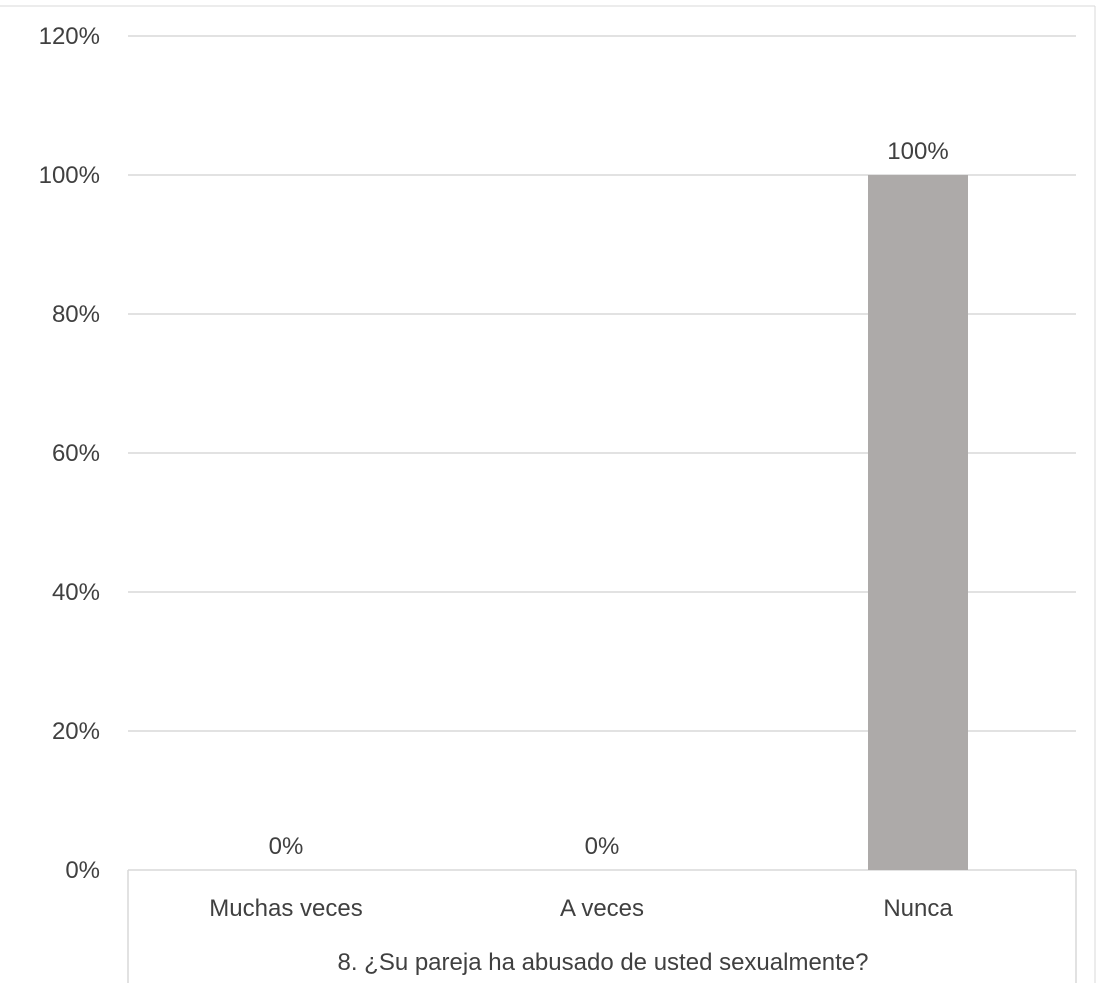 The width and height of the screenshot is (1101, 988). What do you see at coordinates (917, 151) in the screenshot?
I see `data-label: 100%` at bounding box center [917, 151].